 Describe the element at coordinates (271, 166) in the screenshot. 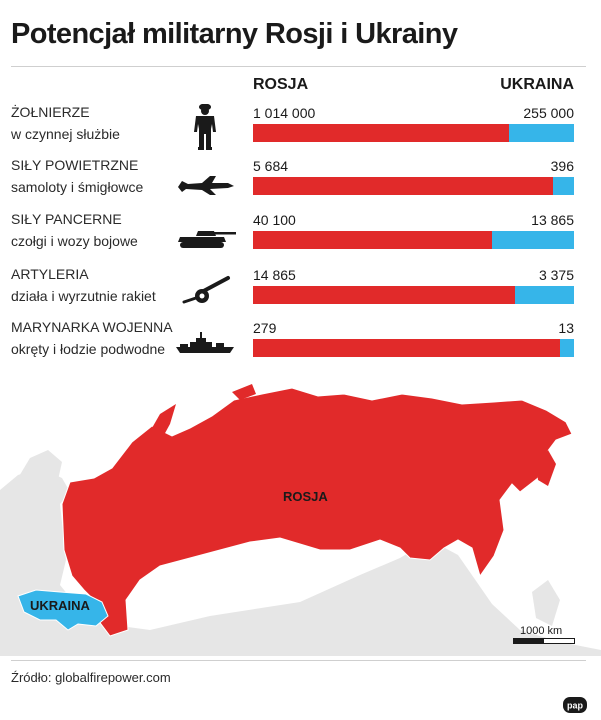

I see `data-label-russia: 5 684` at that location.